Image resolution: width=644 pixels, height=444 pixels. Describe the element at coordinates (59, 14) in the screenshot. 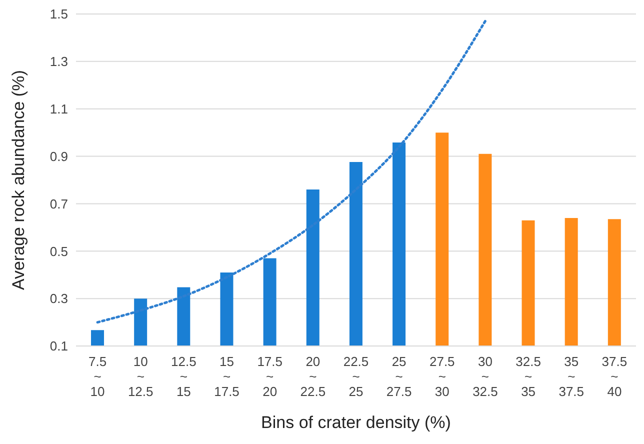

I see `y-tick-label: 1.5` at that location.